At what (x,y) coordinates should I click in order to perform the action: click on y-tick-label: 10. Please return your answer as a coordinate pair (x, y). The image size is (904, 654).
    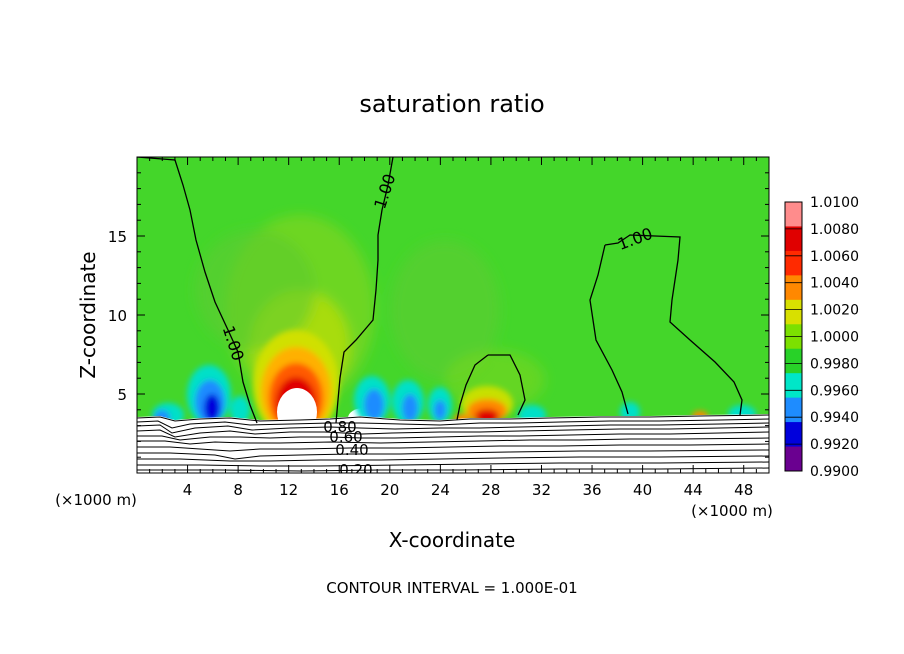
    Looking at the image, I should click on (117, 316).